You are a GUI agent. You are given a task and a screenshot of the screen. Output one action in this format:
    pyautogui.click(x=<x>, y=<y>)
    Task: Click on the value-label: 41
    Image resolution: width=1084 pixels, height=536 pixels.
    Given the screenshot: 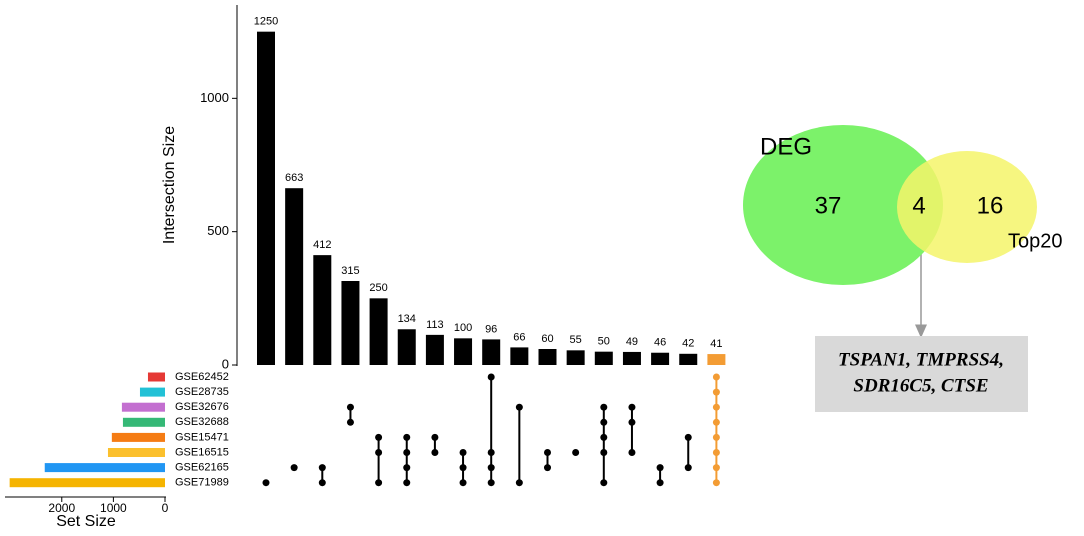 What is the action you would take?
    pyautogui.click(x=716, y=344)
    